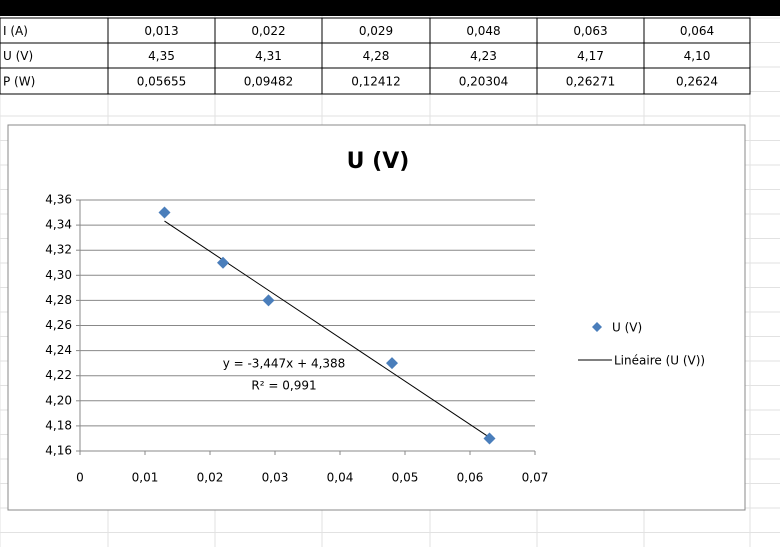 The width and height of the screenshot is (780, 551). Describe the element at coordinates (483, 31) in the screenshot. I see `cell-text: 0,048` at that location.